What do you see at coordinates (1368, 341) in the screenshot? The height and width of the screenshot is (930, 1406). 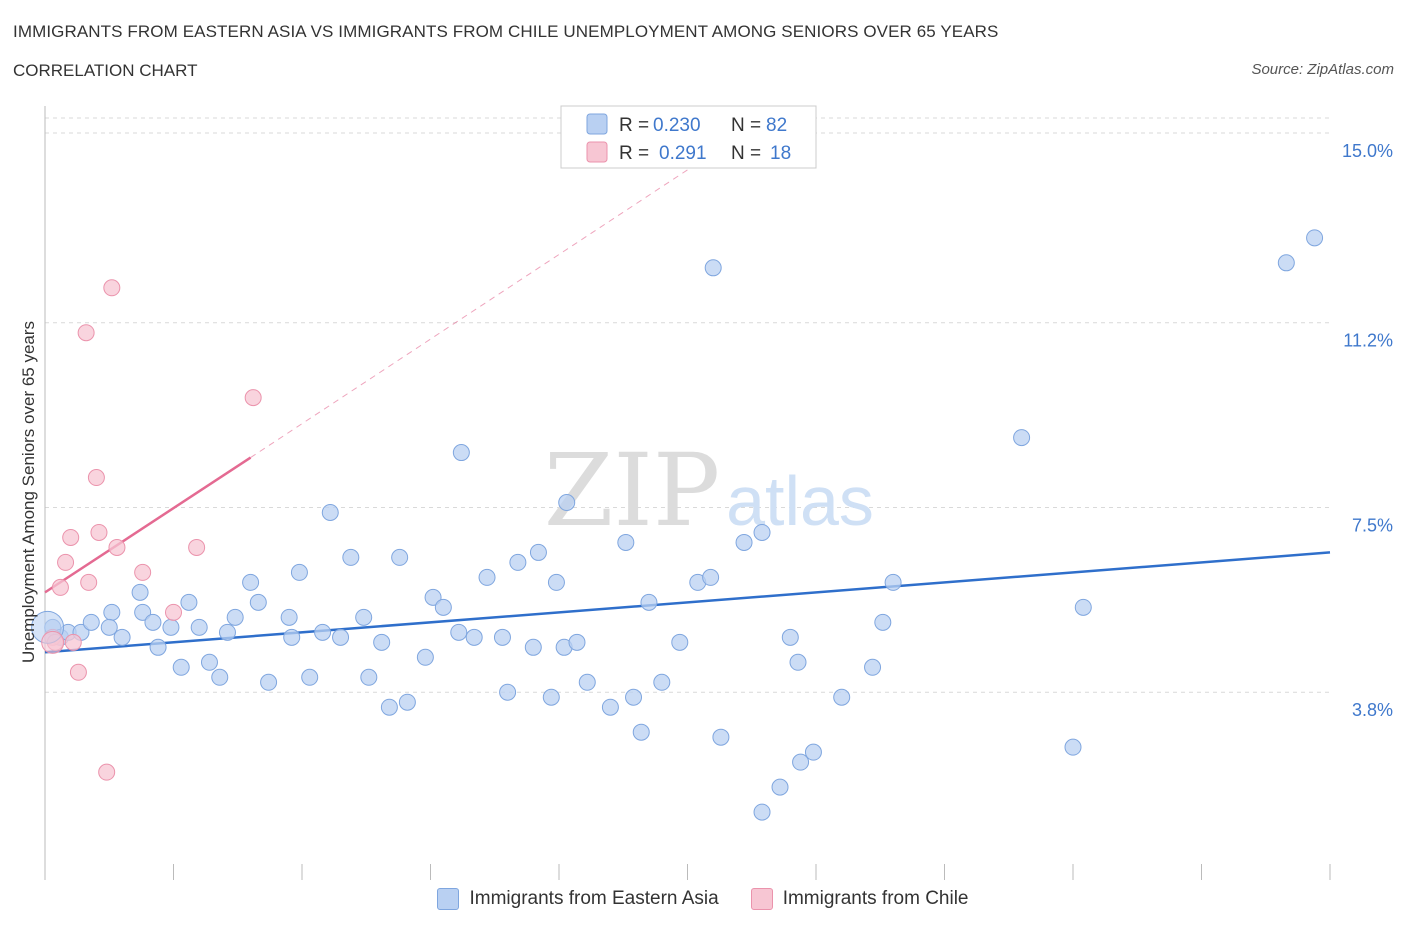 I see `y-tick-label: 11.2%` at bounding box center [1368, 341].